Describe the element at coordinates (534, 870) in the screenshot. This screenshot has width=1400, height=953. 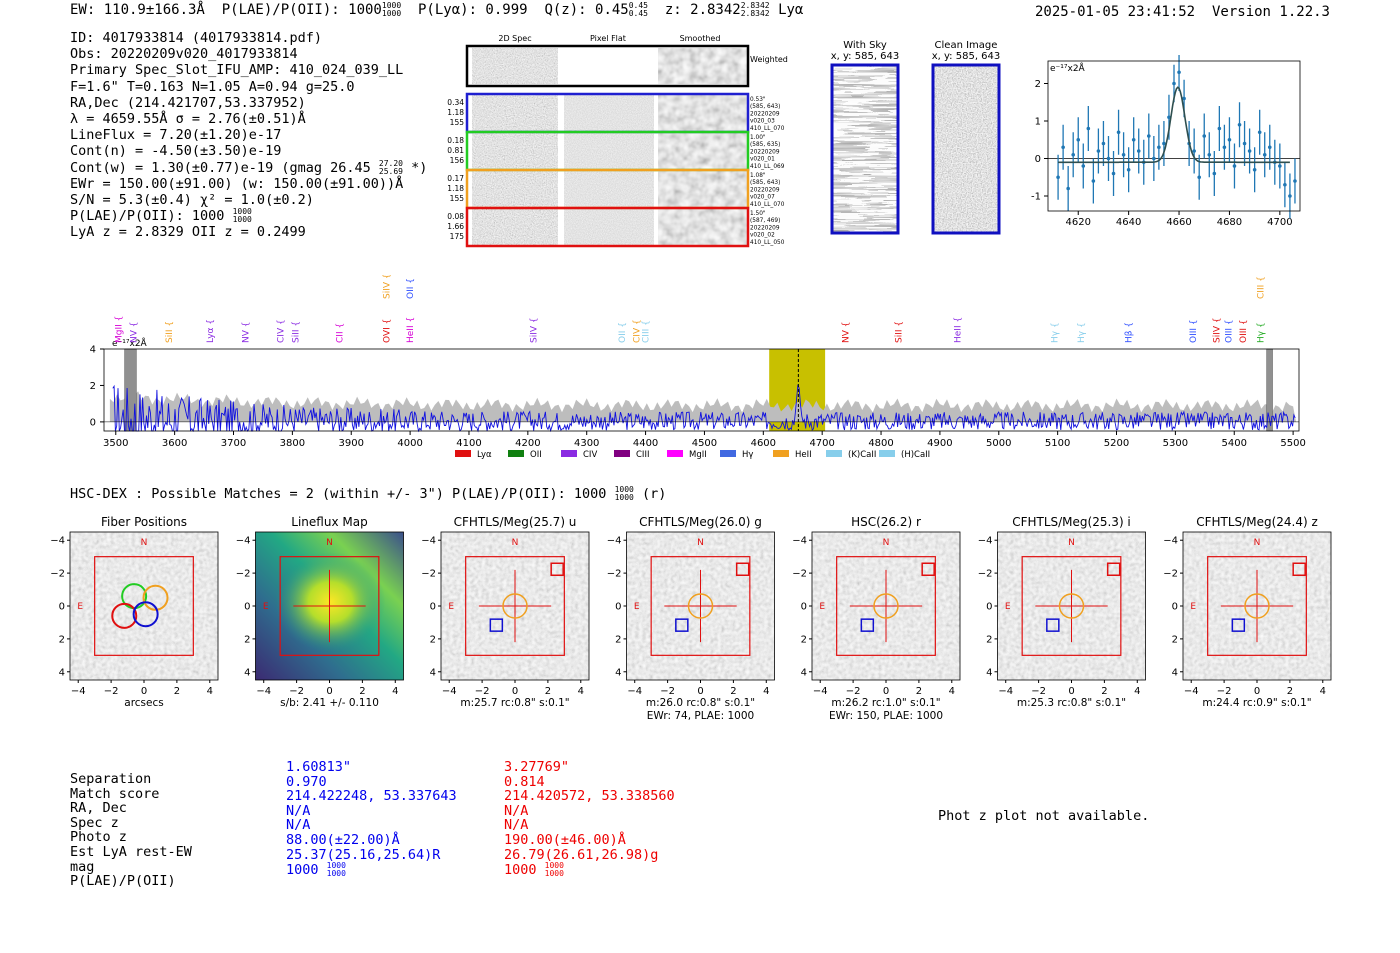
I see `table-cell: 1000 1000 1000` at that location.